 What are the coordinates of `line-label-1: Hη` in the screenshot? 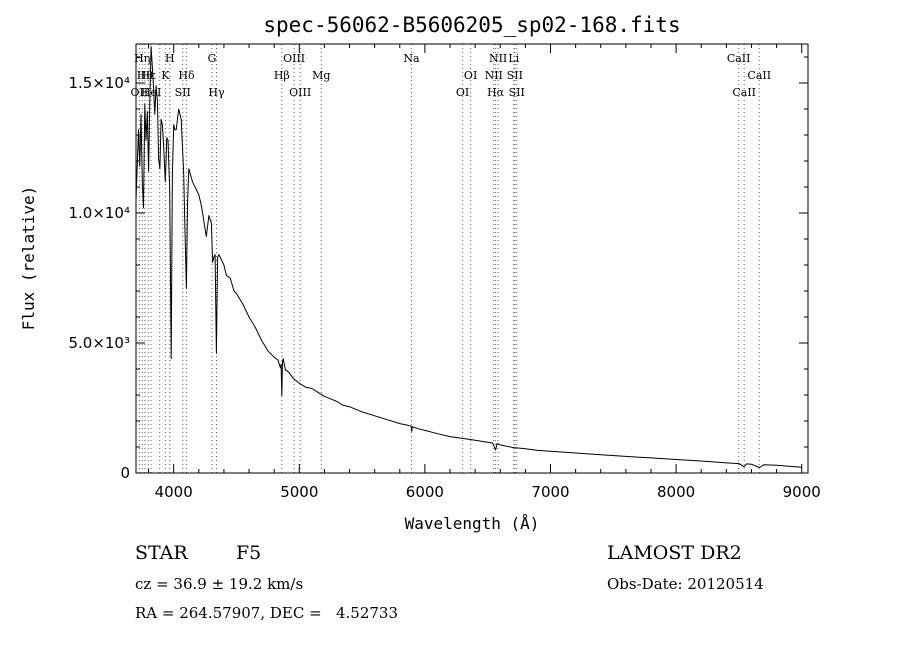 It's located at (142, 58).